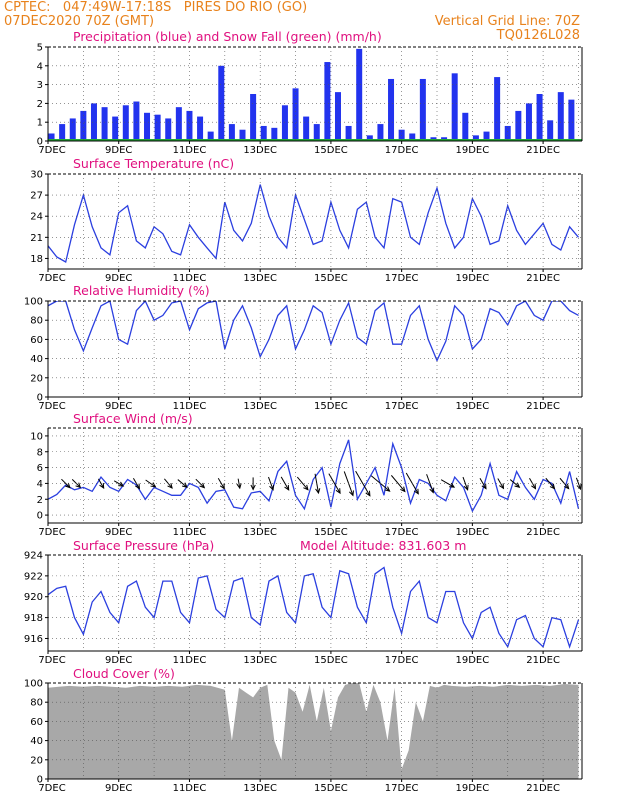  Describe the element at coordinates (33, 618) in the screenshot. I see `y-tick-label: 918` at that location.